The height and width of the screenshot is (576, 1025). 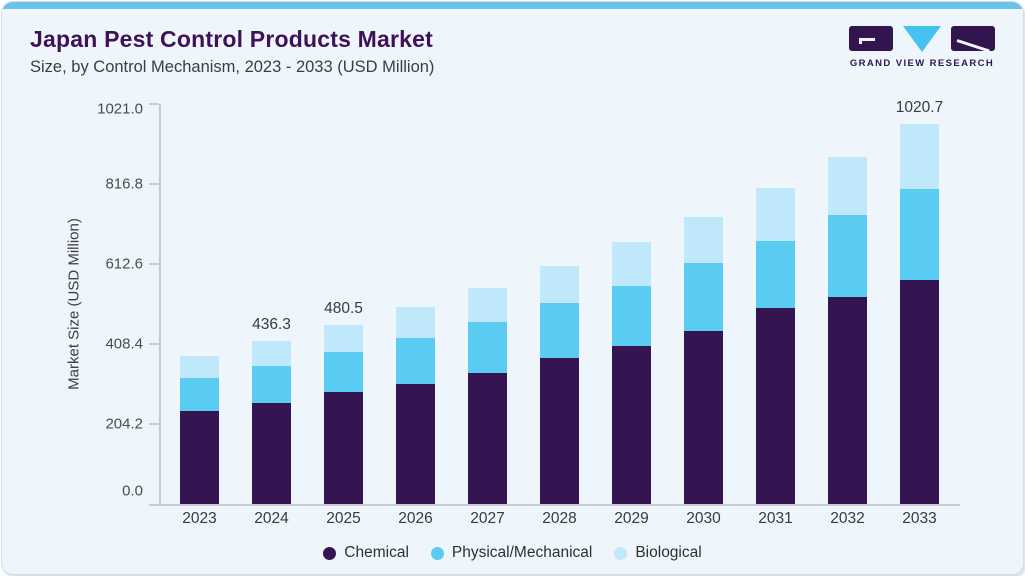 I want to click on x-tick-label-2026: 2026, so click(x=415, y=518).